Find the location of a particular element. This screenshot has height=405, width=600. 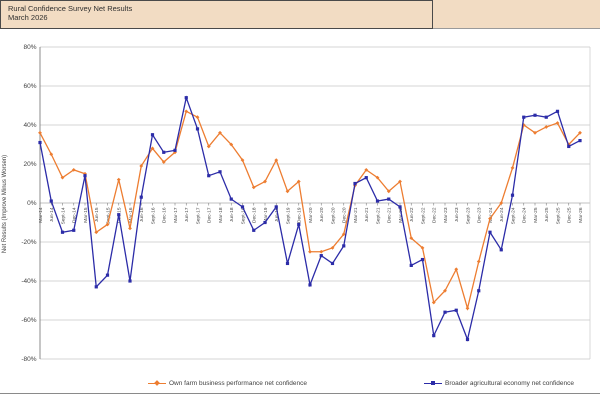

x-tick-label: Sept-20 is located at coordinates (333, 215).